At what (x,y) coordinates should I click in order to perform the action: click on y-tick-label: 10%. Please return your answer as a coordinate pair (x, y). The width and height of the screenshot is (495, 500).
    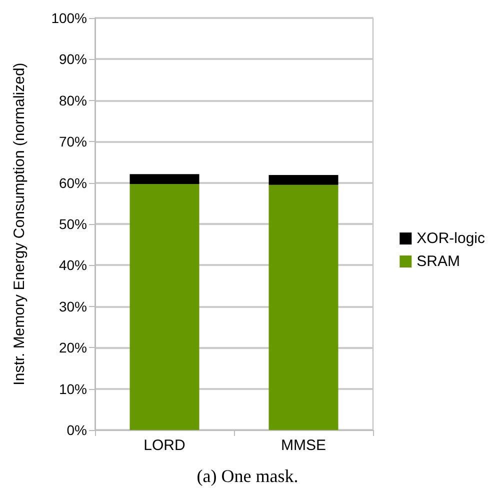
    Looking at the image, I should click on (72, 388).